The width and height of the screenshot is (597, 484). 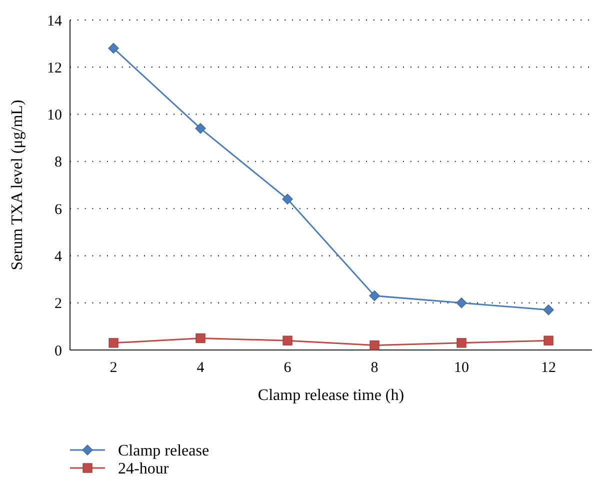 I want to click on y-tick-label: 8, so click(x=58, y=162).